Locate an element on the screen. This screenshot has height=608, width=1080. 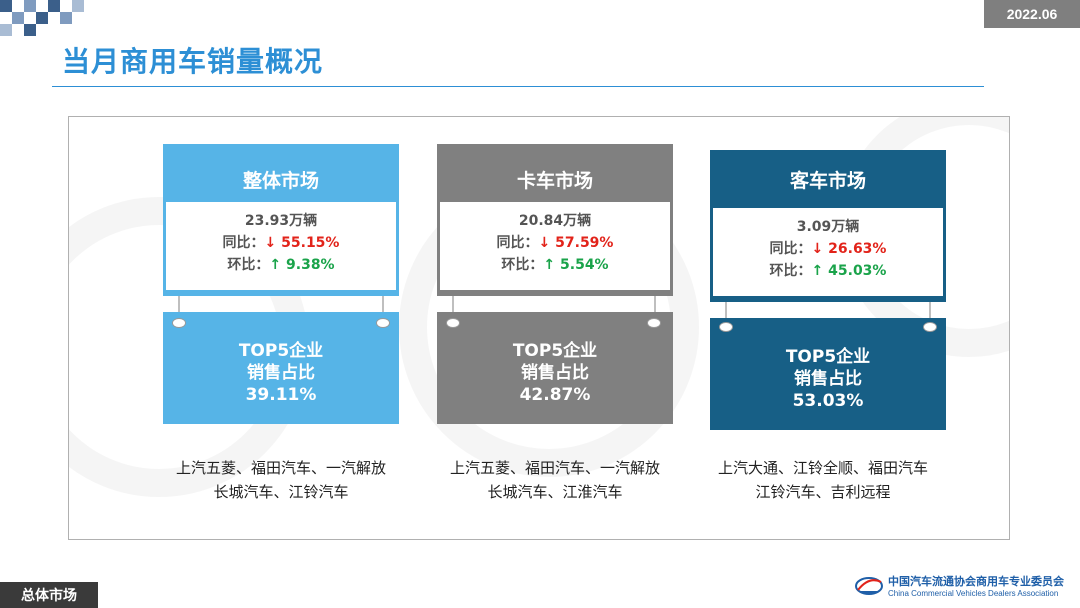
yoy-value: 55.15% is located at coordinates (310, 243).